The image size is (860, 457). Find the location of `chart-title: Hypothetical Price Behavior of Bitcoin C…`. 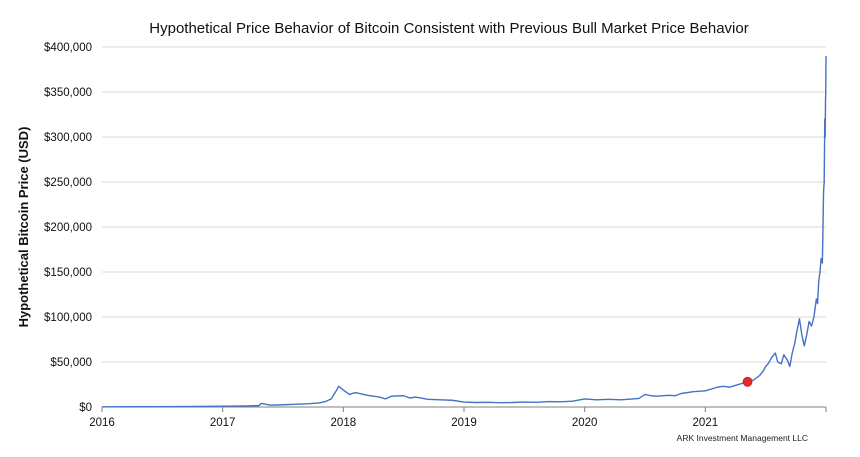

chart-title: Hypothetical Price Behavior of Bitcoin C… is located at coordinates (448, 28).